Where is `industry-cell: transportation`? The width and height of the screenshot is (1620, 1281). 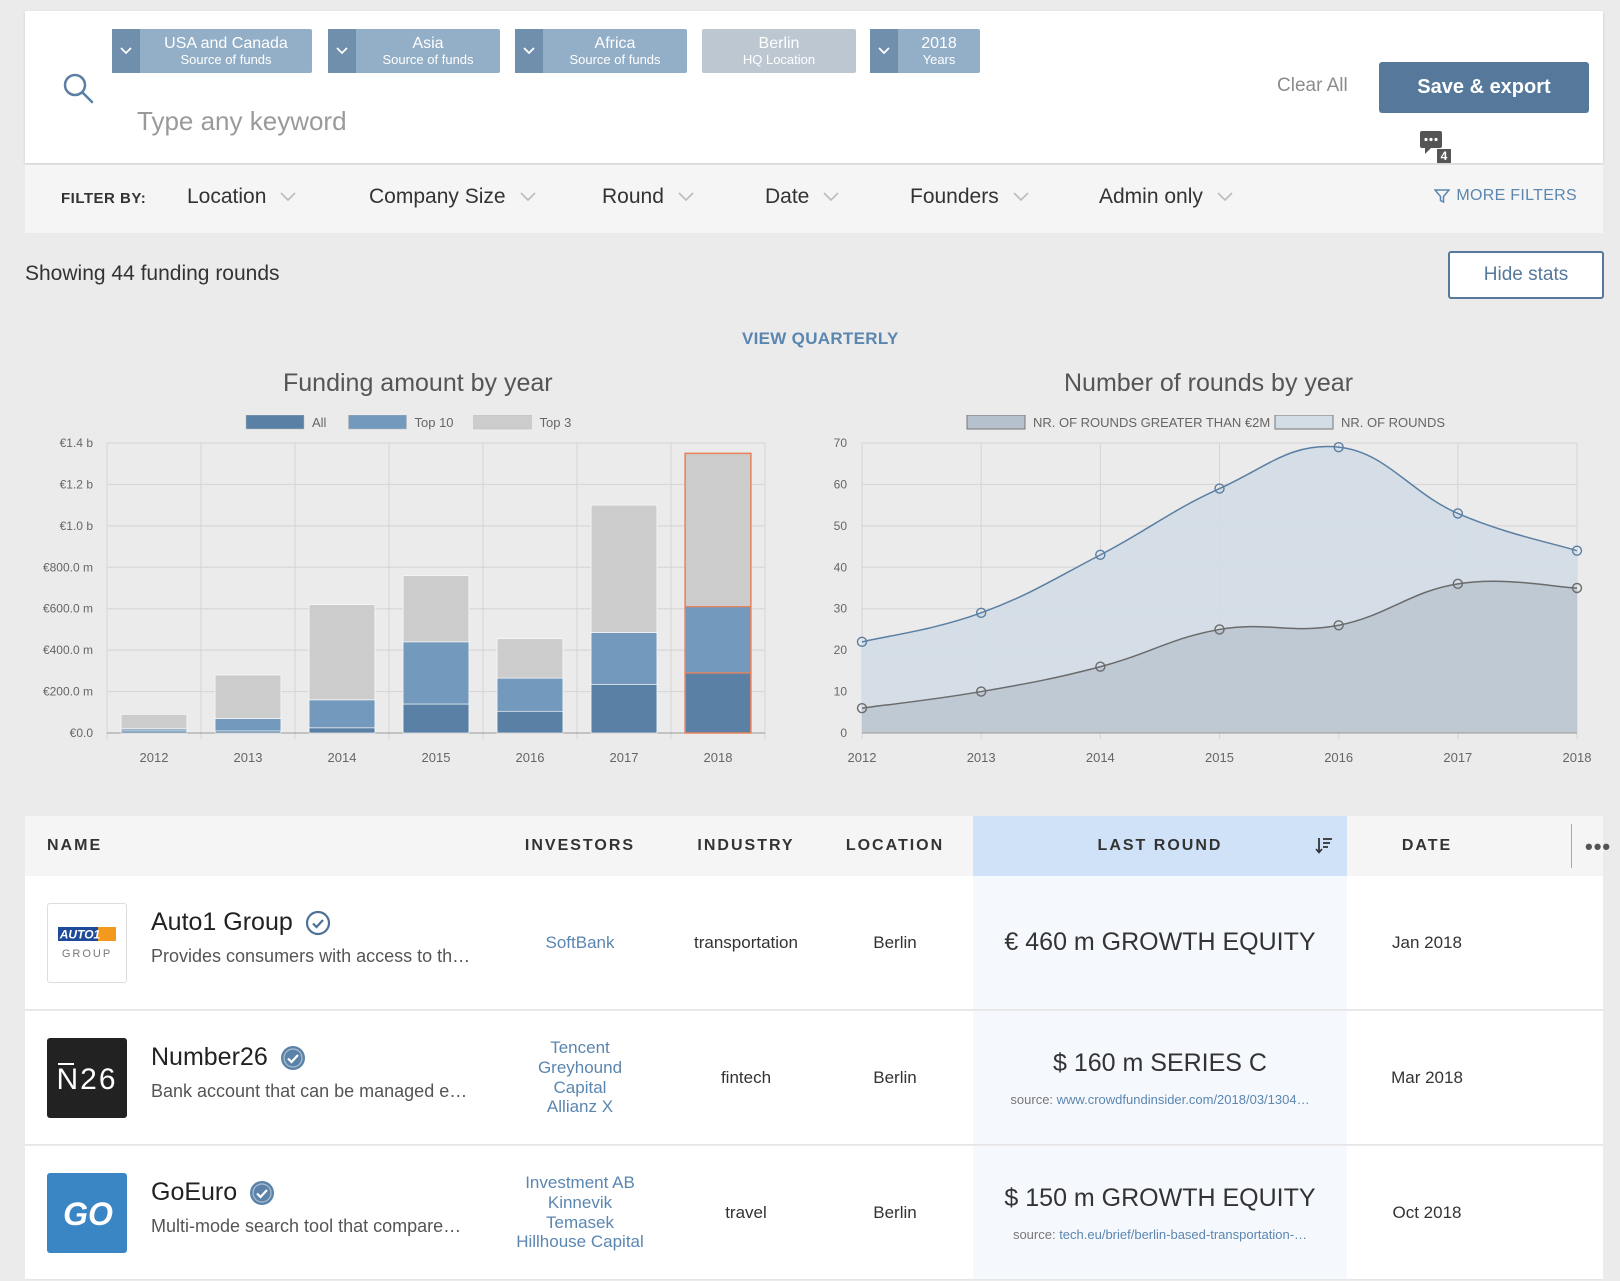
industry-cell: transportation is located at coordinates (746, 942).